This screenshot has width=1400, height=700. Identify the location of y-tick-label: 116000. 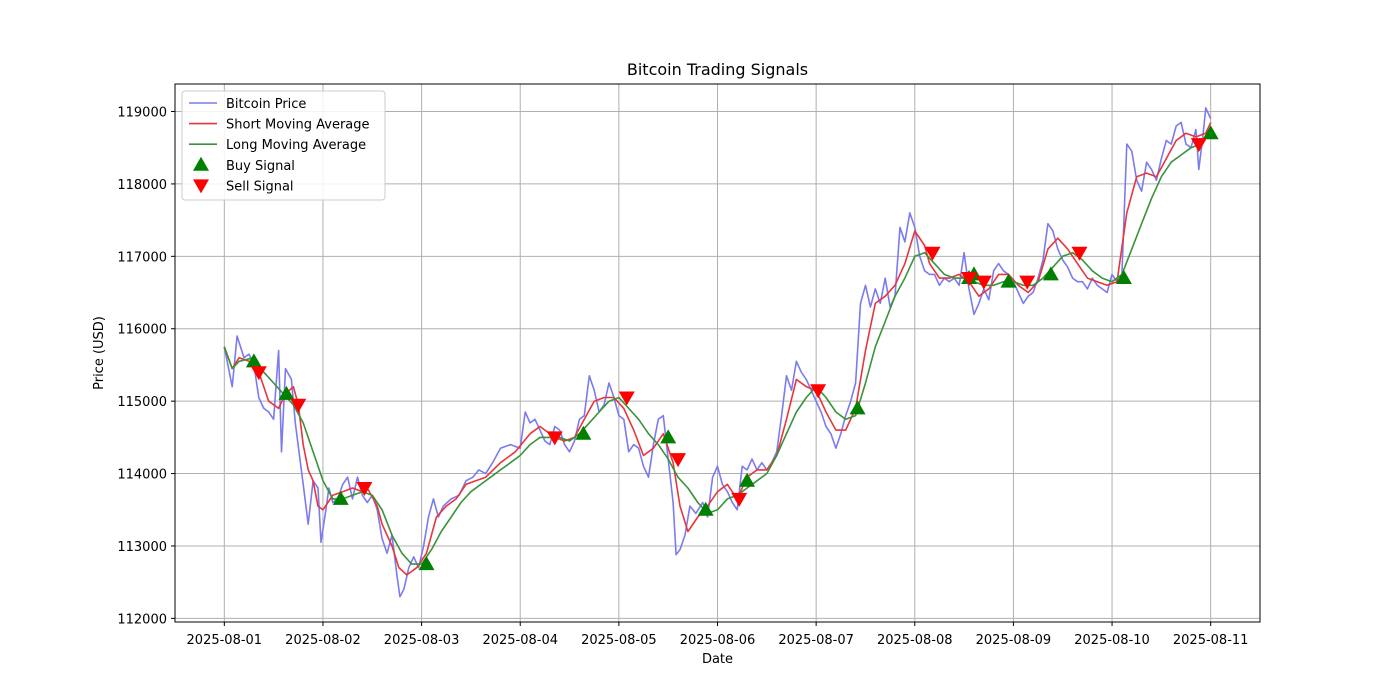
(142, 330).